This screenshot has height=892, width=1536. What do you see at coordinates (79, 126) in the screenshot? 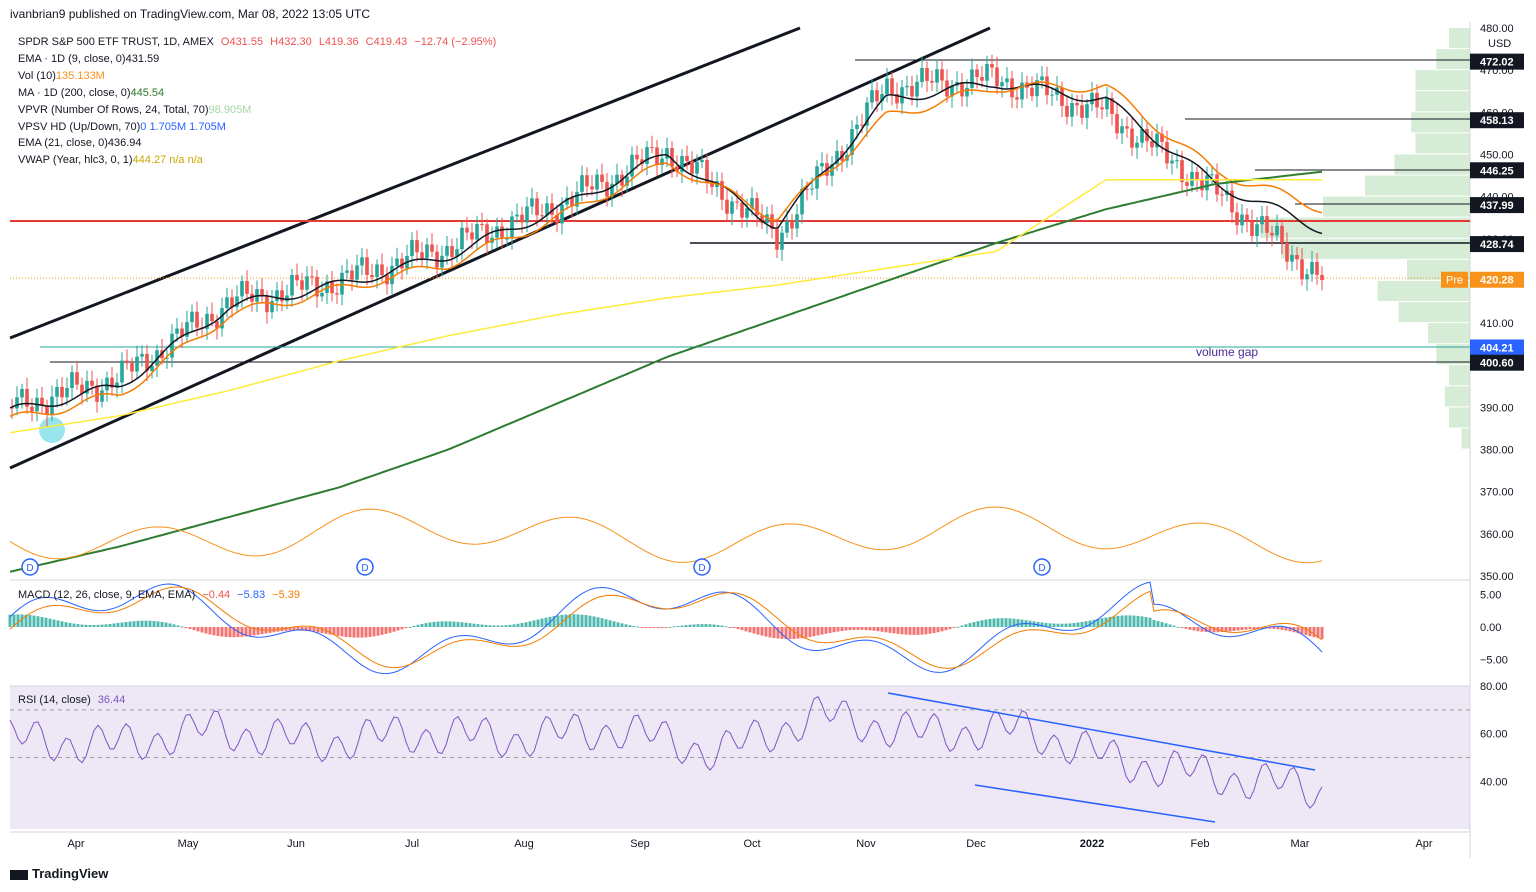
I see `legend-row-label: VPSV HD (Up/Down, 70)` at bounding box center [79, 126].